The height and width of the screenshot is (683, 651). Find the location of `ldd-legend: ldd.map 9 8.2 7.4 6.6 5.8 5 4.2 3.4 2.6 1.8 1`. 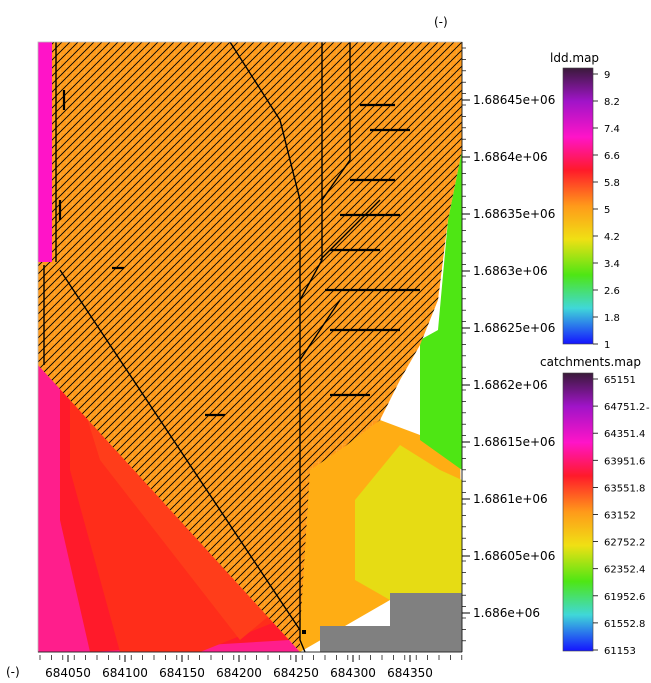

ldd-legend: ldd.map 9 8.2 7.4 6.6 5.8 5 4.2 3.4 2.6 1.8 1 is located at coordinates (585, 201).